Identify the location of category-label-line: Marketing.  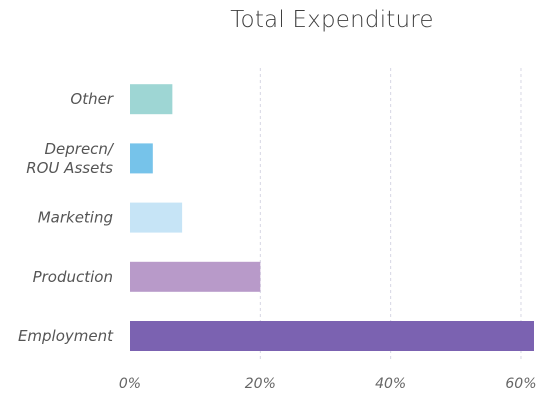
(75, 218).